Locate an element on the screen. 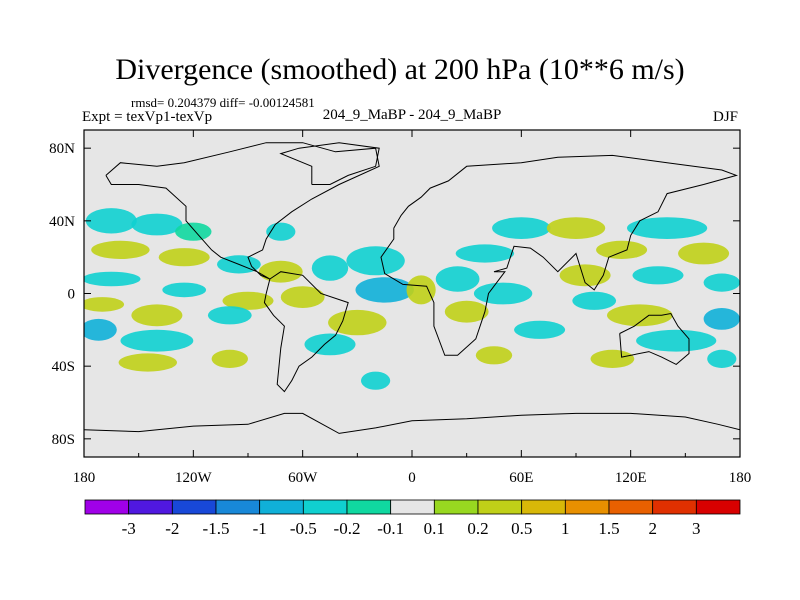 Image resolution: width=800 pixels, height=600 pixels. y-tick-label-2: 0 is located at coordinates (72, 295).